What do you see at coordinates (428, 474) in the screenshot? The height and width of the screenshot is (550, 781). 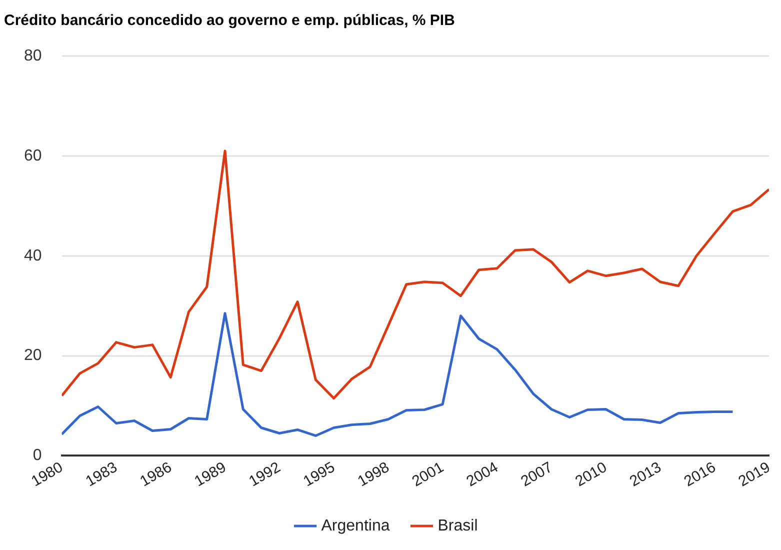 I see `x-tick-label: 2001` at bounding box center [428, 474].